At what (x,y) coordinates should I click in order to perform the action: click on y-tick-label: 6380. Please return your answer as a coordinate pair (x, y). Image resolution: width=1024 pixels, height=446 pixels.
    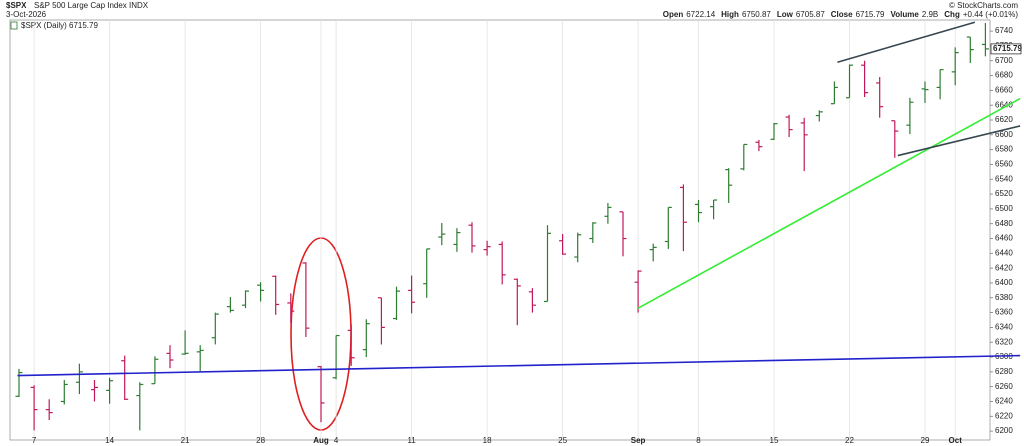
    Looking at the image, I should click on (1004, 297).